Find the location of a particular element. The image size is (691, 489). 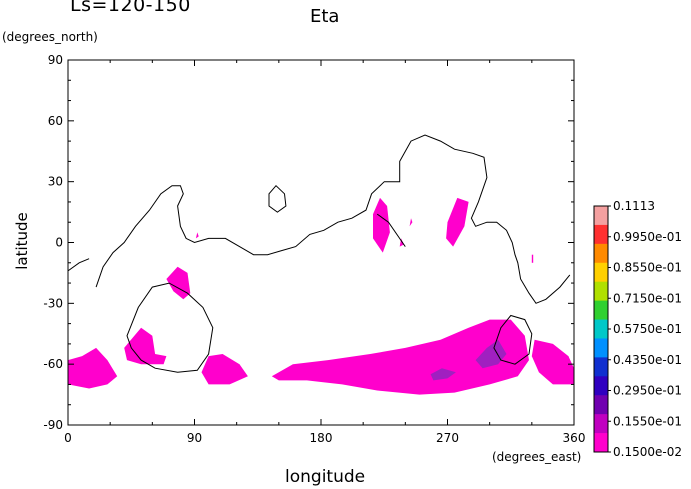

x-tick-label: 90 is located at coordinates (194, 438).